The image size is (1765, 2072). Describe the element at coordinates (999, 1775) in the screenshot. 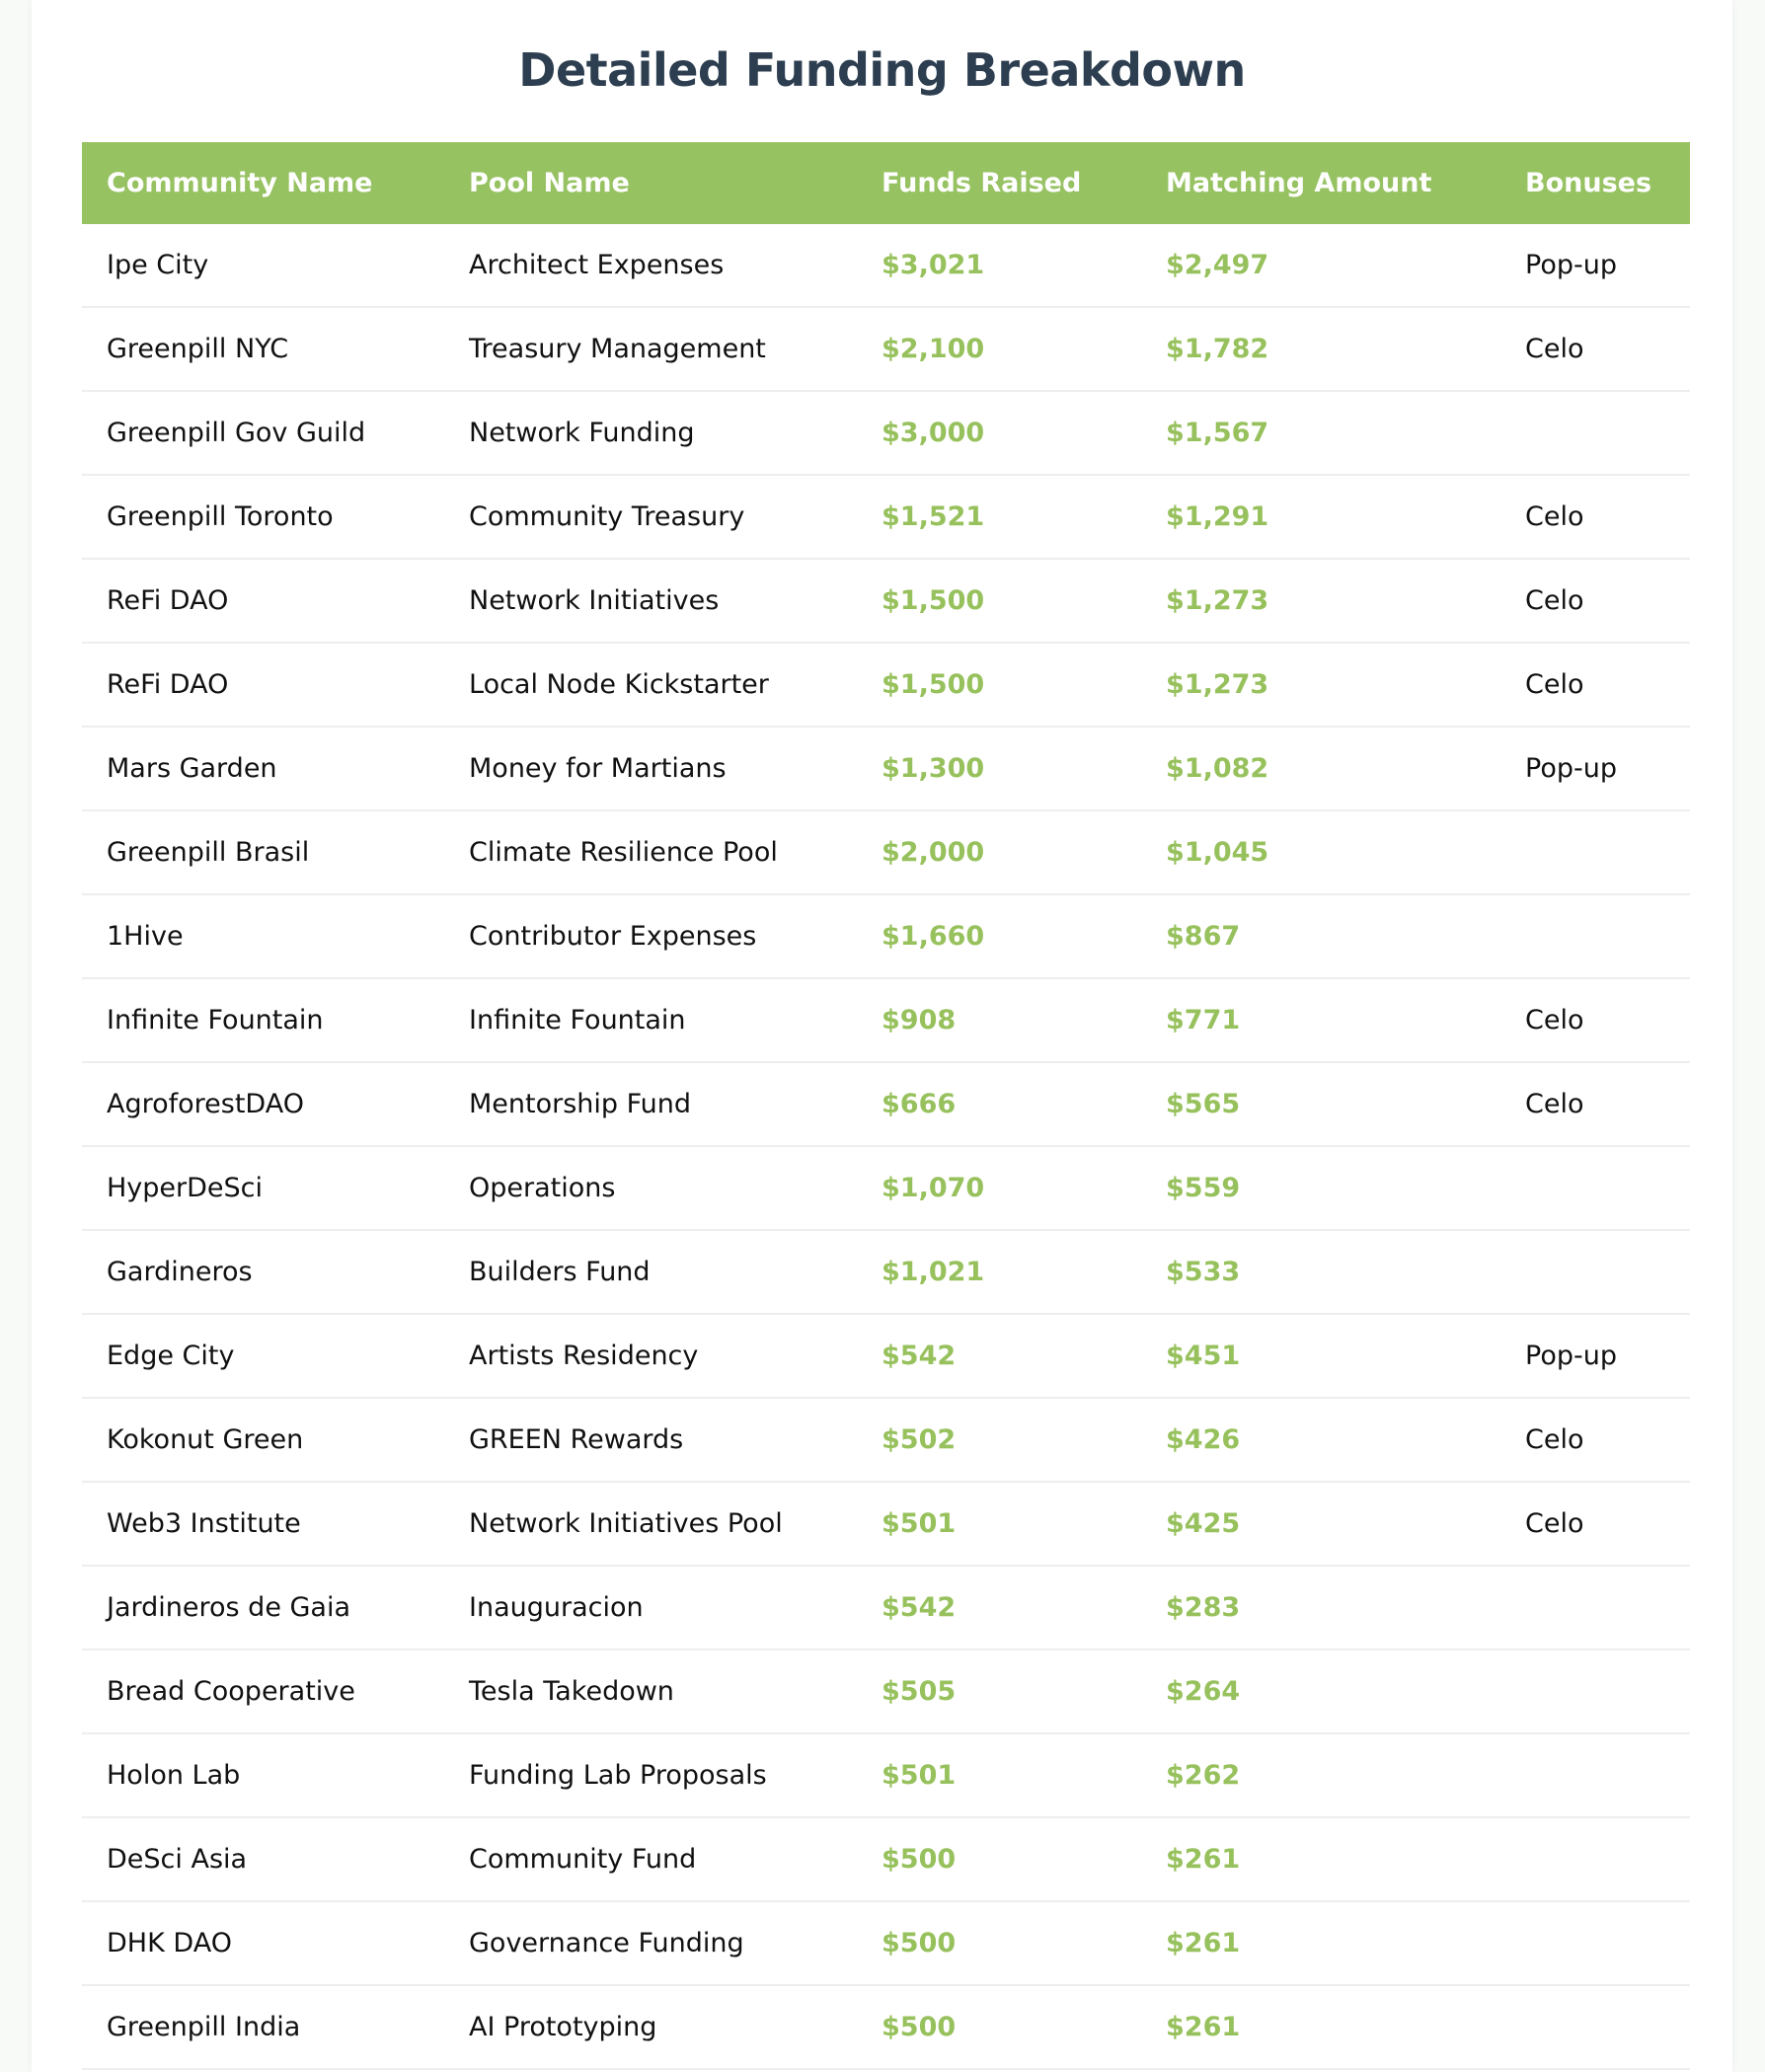

I see `funds-raised-cell: $501` at that location.